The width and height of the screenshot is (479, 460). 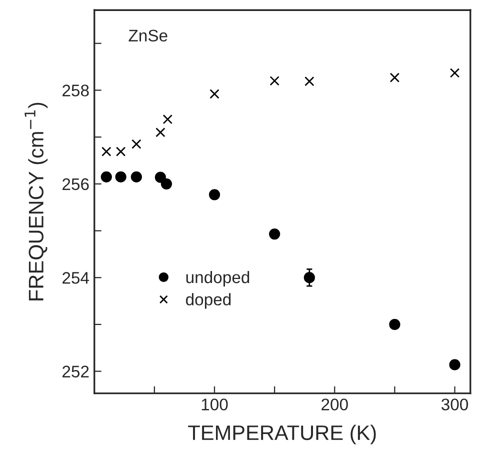 I want to click on x-tick-label: 100, so click(x=215, y=404).